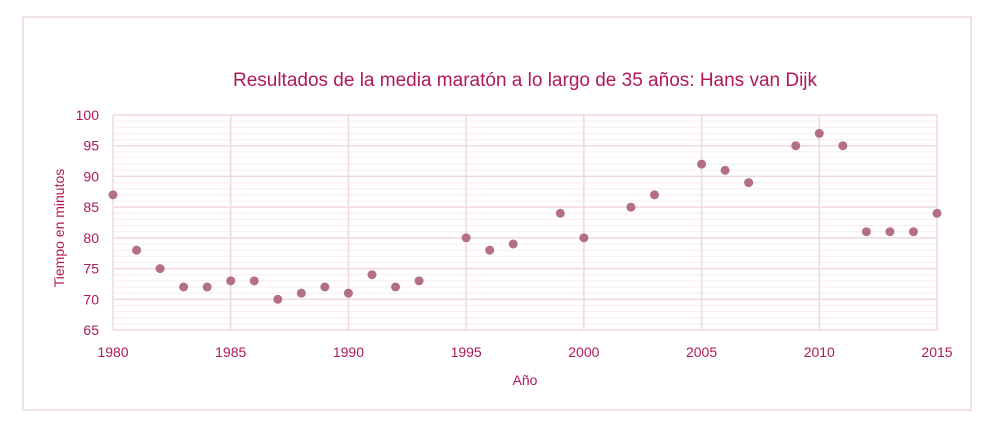 The image size is (1006, 430). What do you see at coordinates (466, 352) in the screenshot?
I see `x-tick-label: 1995` at bounding box center [466, 352].